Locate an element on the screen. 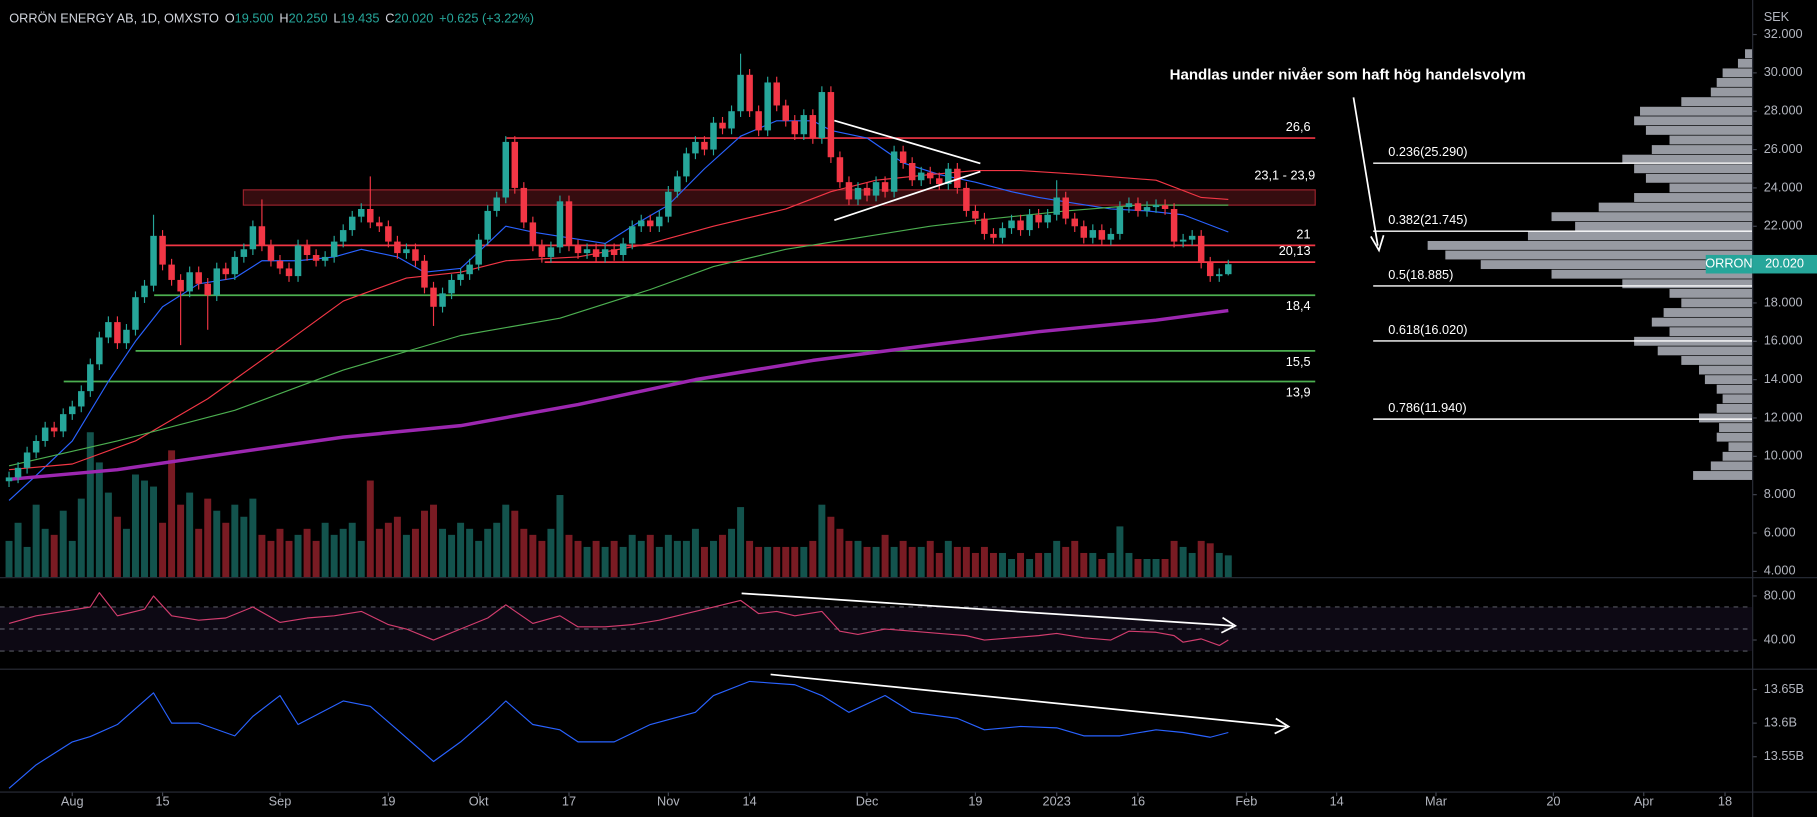  x-tick-label: Mar is located at coordinates (1436, 800).